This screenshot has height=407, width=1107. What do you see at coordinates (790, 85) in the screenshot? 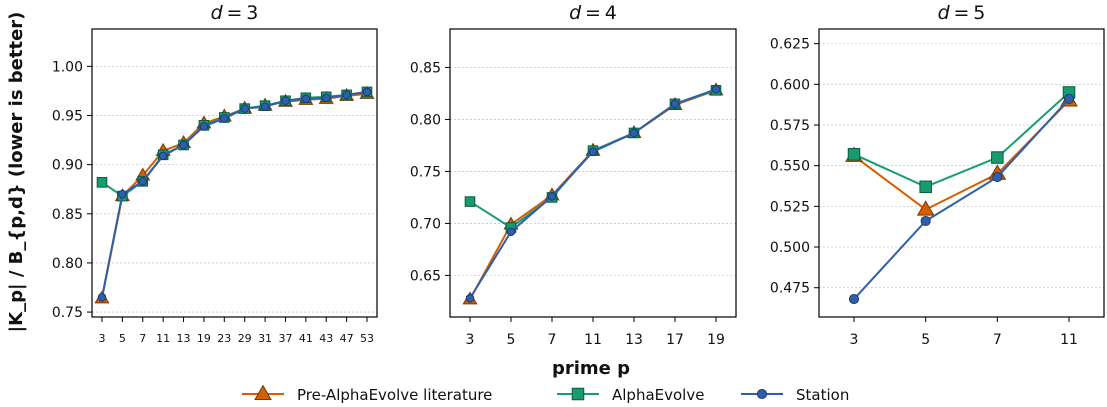
I see `y-tick-label: 0.600` at bounding box center [790, 85].